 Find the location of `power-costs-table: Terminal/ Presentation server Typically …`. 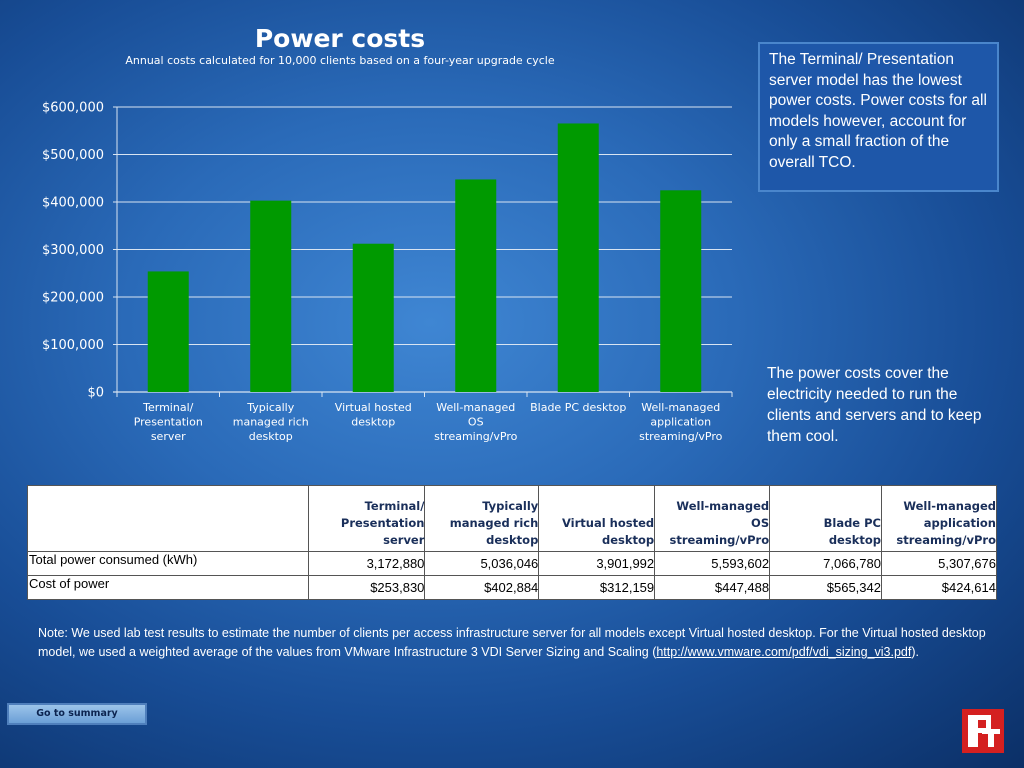

power-costs-table: Terminal/ Presentation server Typically … is located at coordinates (512, 542).